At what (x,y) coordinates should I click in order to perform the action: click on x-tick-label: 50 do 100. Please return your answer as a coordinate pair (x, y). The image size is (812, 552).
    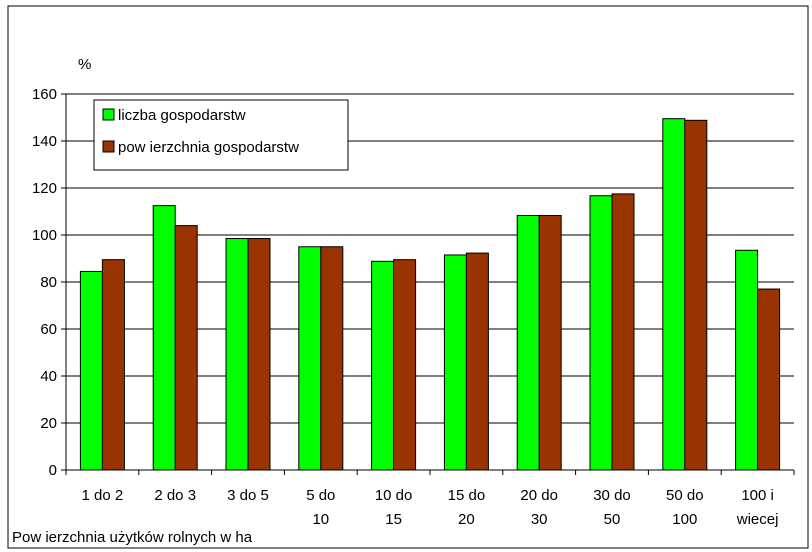
    Looking at the image, I should click on (685, 507).